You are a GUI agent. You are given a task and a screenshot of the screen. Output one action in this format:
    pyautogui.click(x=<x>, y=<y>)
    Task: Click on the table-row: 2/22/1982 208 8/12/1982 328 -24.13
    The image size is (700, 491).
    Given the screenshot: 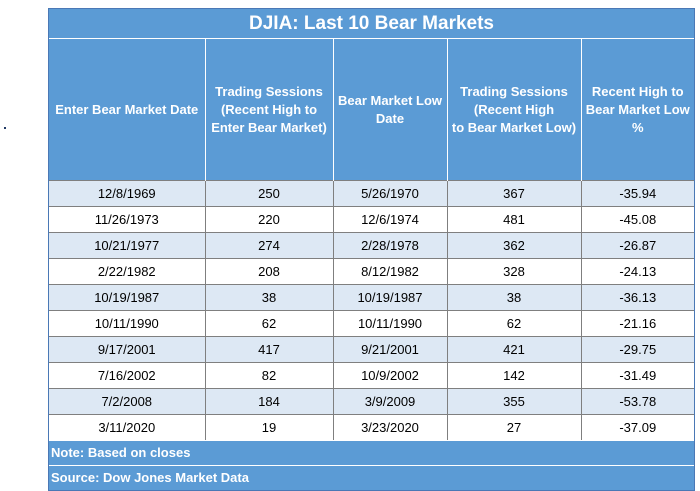 What is the action you would take?
    pyautogui.click(x=371, y=271)
    